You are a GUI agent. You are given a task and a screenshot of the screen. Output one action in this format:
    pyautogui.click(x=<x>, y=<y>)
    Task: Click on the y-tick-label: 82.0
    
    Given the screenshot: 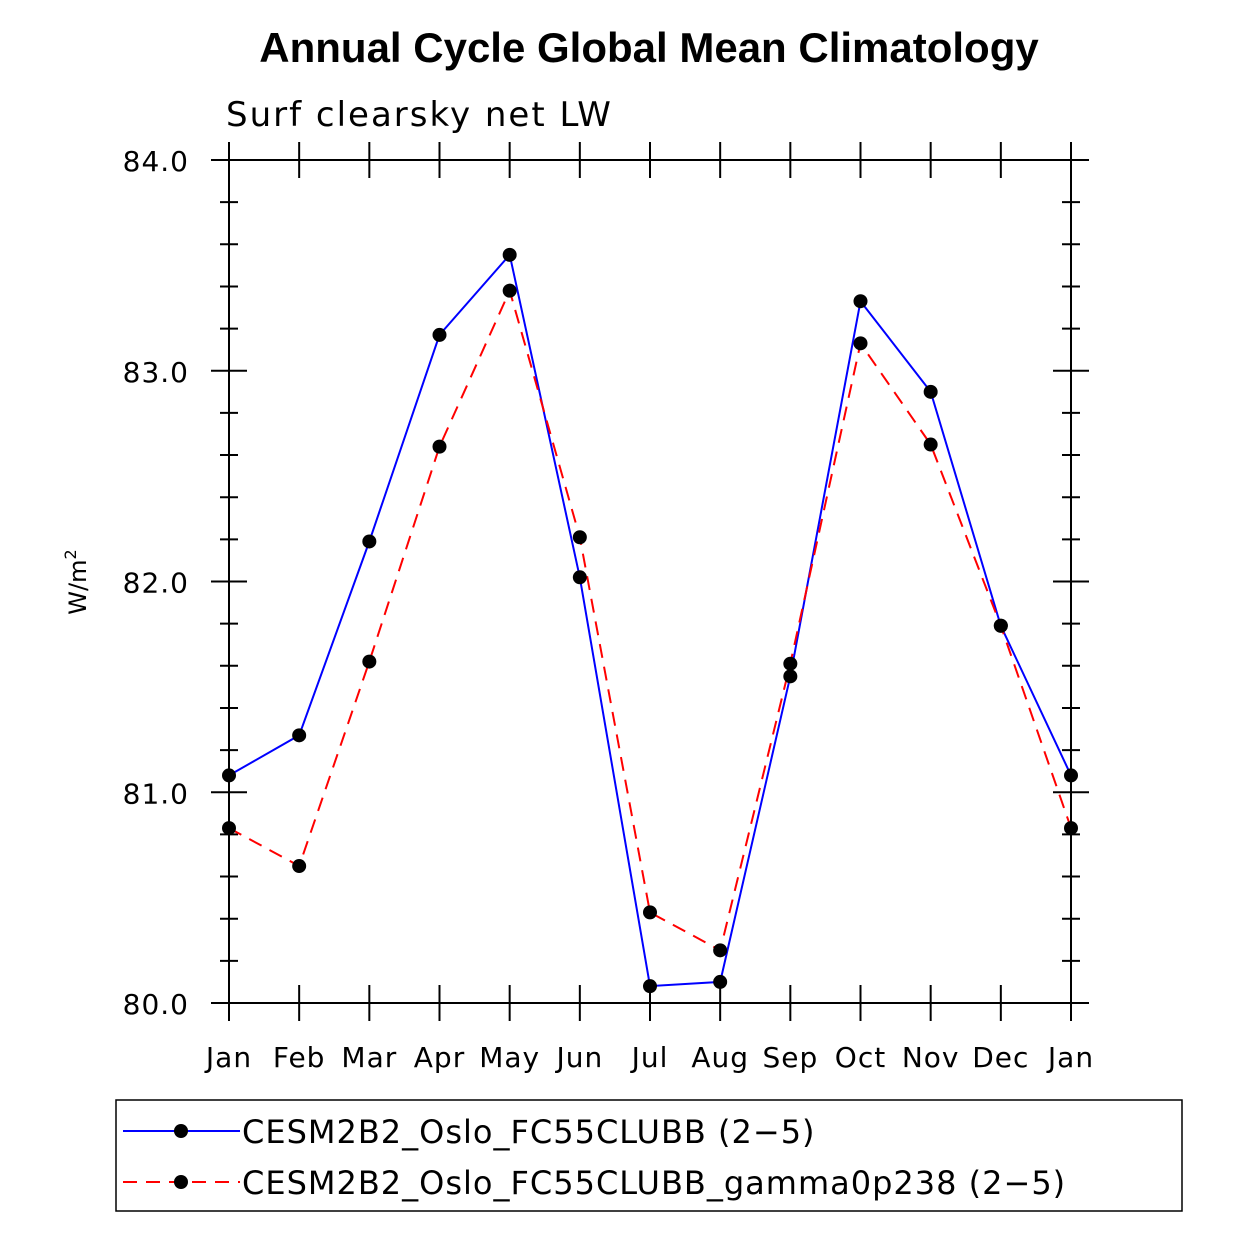 What is the action you would take?
    pyautogui.click(x=156, y=583)
    